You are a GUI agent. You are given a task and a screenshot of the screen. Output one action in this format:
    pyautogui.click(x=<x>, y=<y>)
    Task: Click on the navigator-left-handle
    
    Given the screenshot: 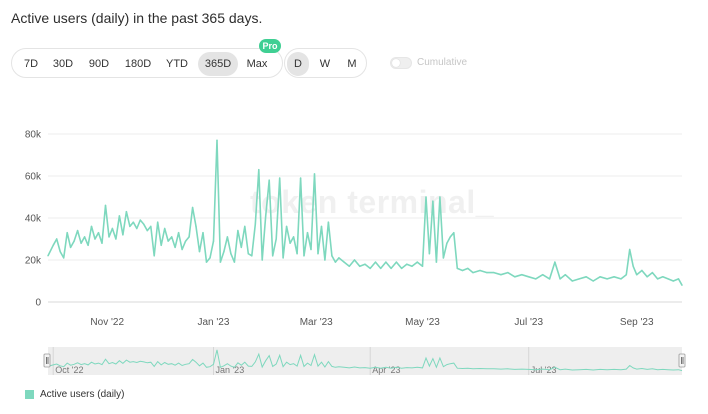 What is the action you would take?
    pyautogui.click(x=47, y=360)
    